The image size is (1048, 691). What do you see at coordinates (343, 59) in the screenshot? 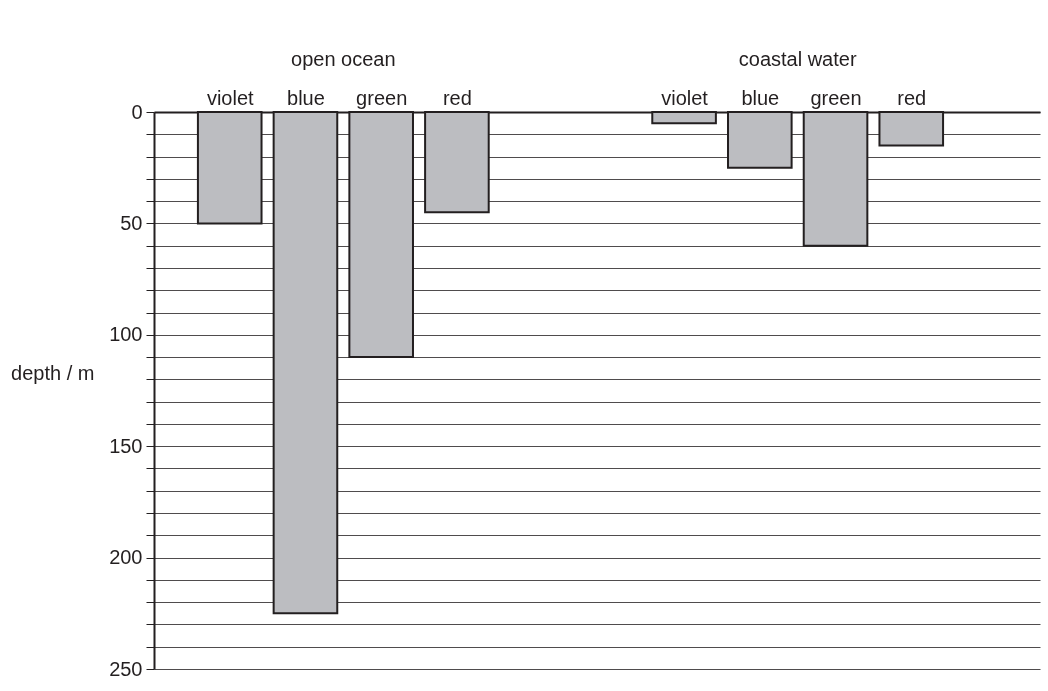
I see `text: open ocean` at bounding box center [343, 59].